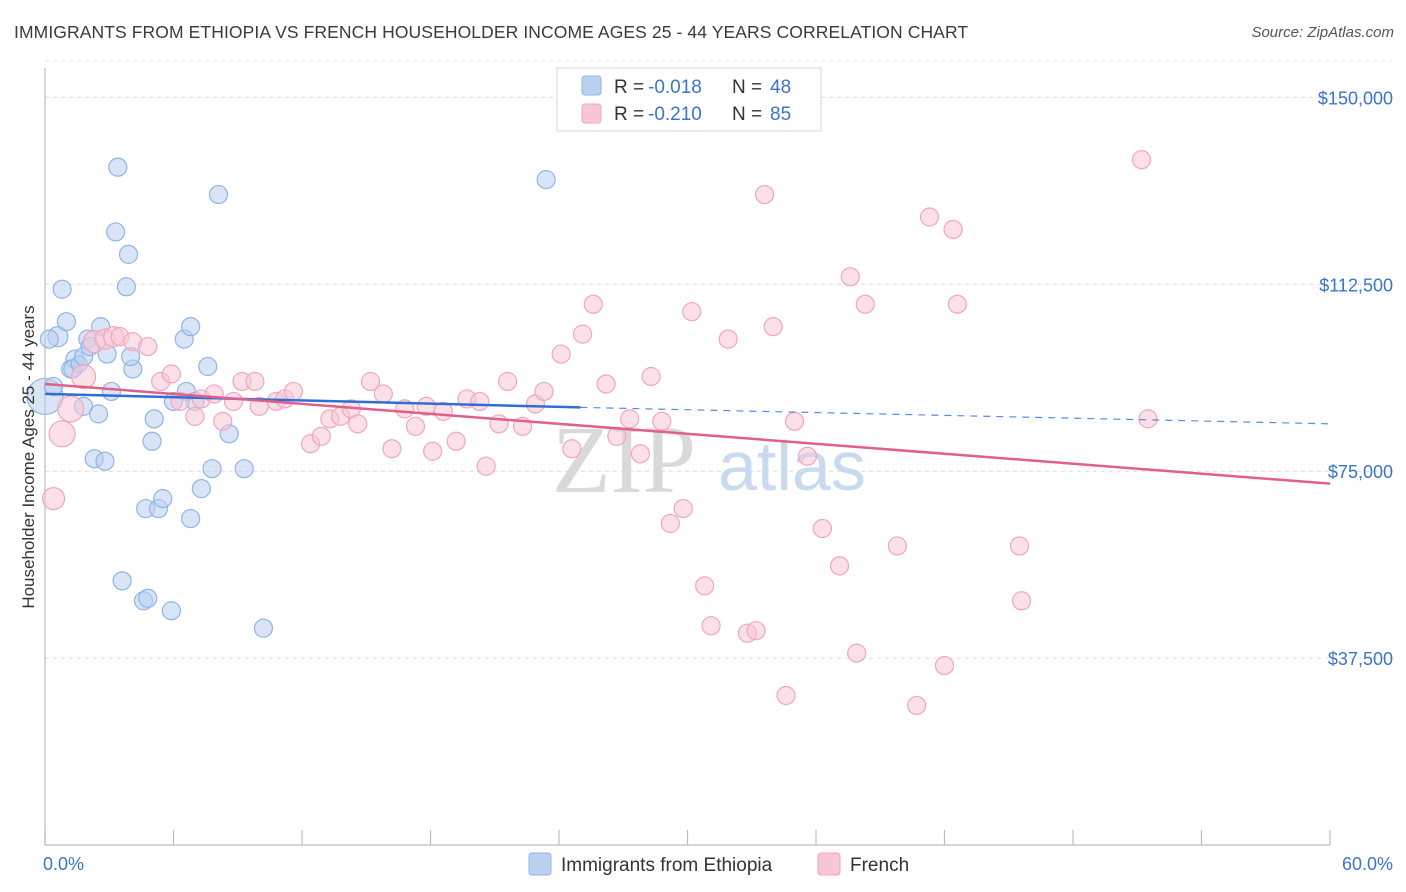 This screenshot has width=1406, height=892. I want to click on ethiopia-trend-solid, so click(312, 400).